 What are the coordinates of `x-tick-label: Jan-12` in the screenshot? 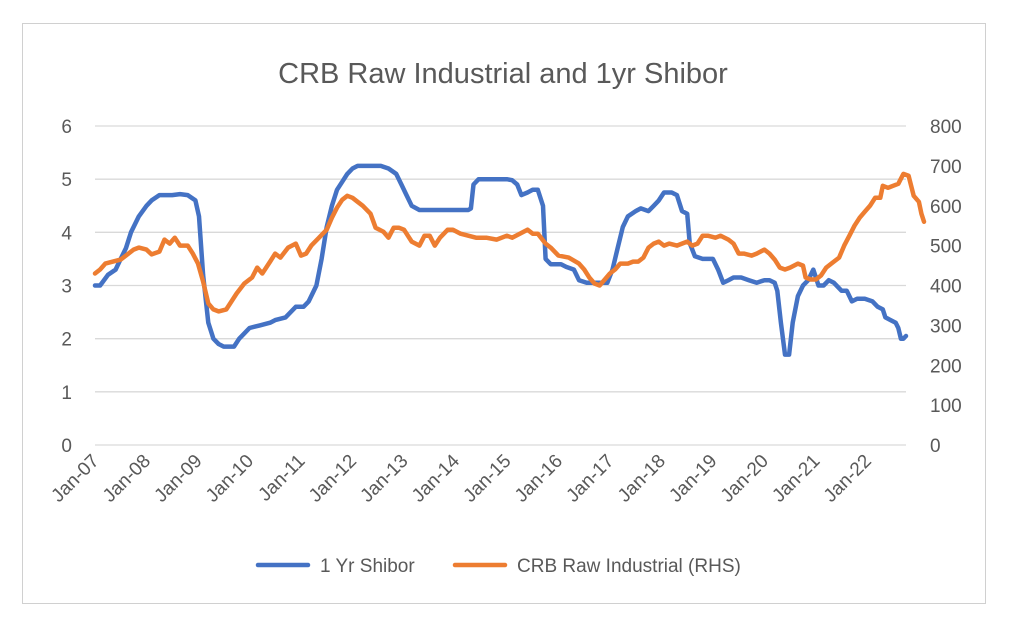 It's located at (333, 479).